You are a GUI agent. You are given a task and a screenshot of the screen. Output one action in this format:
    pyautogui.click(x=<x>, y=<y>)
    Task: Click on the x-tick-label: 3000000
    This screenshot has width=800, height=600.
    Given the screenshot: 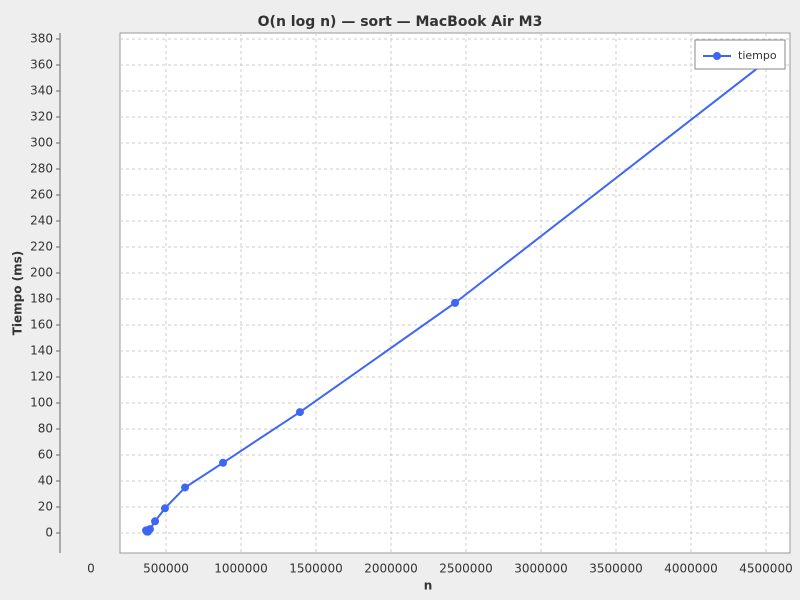 What is the action you would take?
    pyautogui.click(x=540, y=569)
    